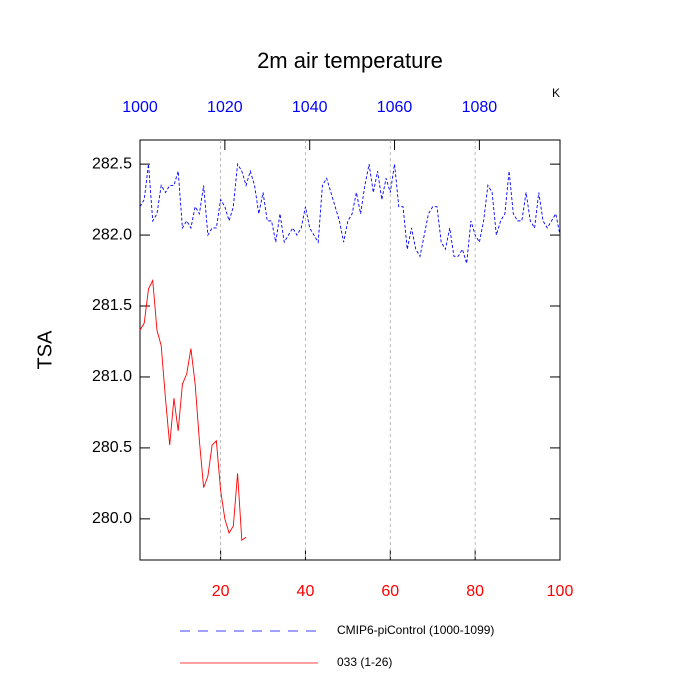 Image resolution: width=700 pixels, height=700 pixels. What do you see at coordinates (112, 163) in the screenshot?
I see `y-tick-label: 282.5` at bounding box center [112, 163].